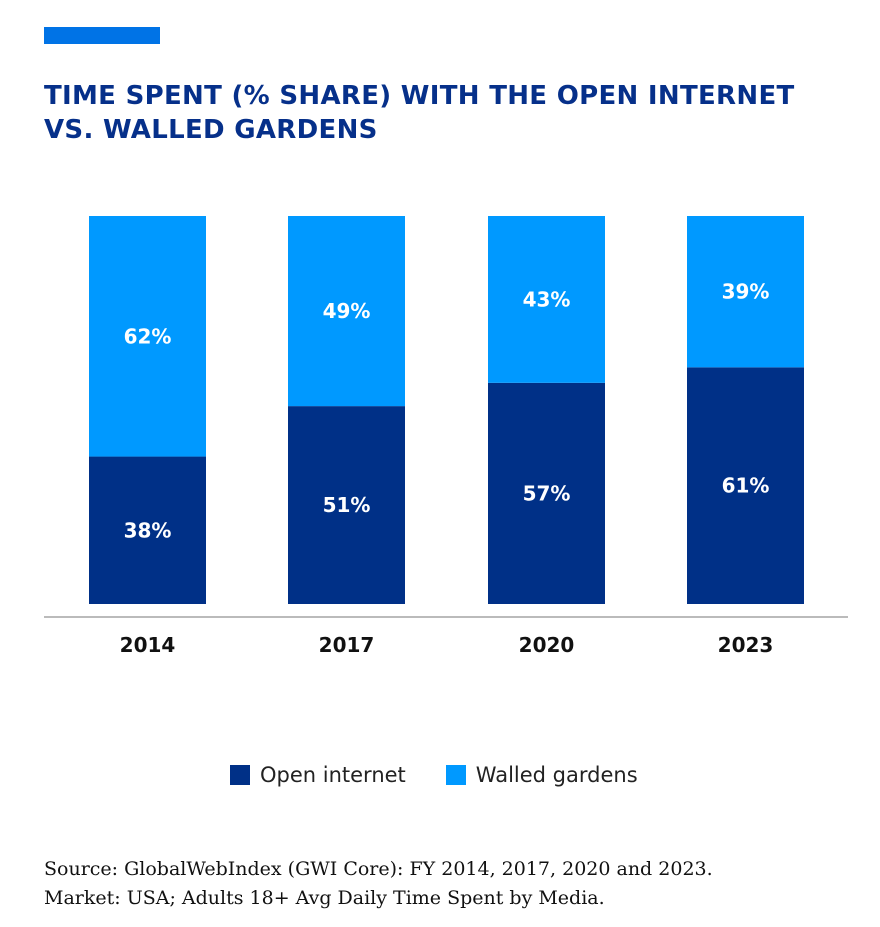 This screenshot has width=880, height=927. I want to click on bar-open-2017, so click(346, 505).